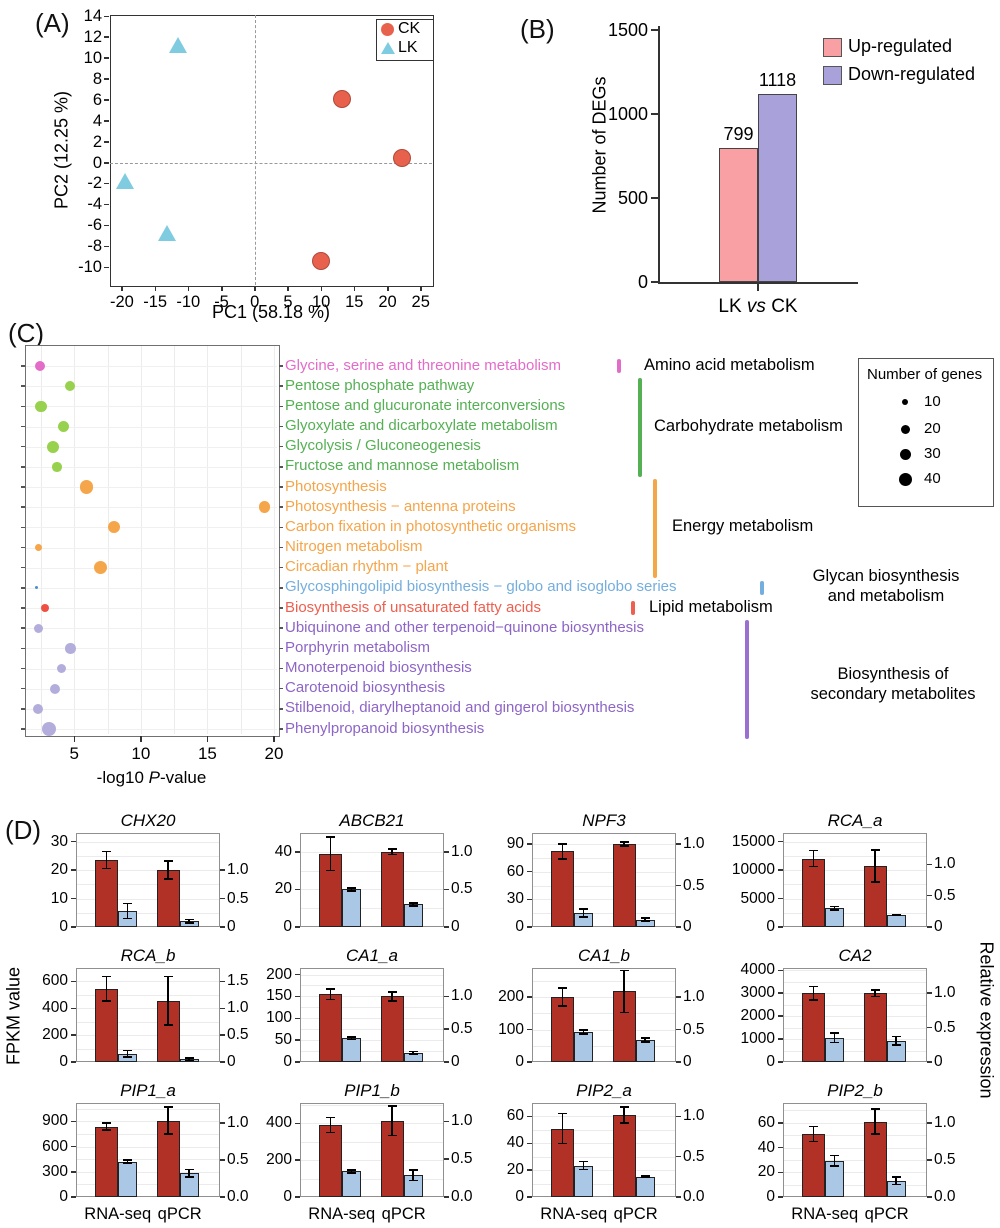 This screenshot has height=1228, width=1000. Describe the element at coordinates (387, 302) in the screenshot. I see `pca-x-tick-label: 20` at that location.